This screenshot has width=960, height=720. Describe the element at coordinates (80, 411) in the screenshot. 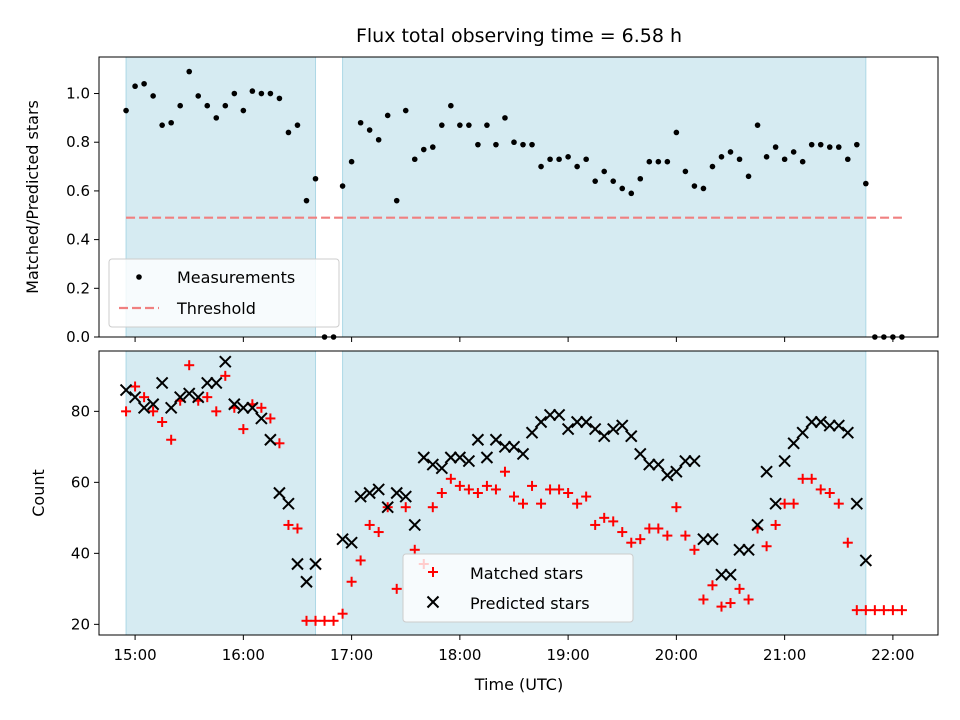

I see `y-tick-label: 80` at that location.